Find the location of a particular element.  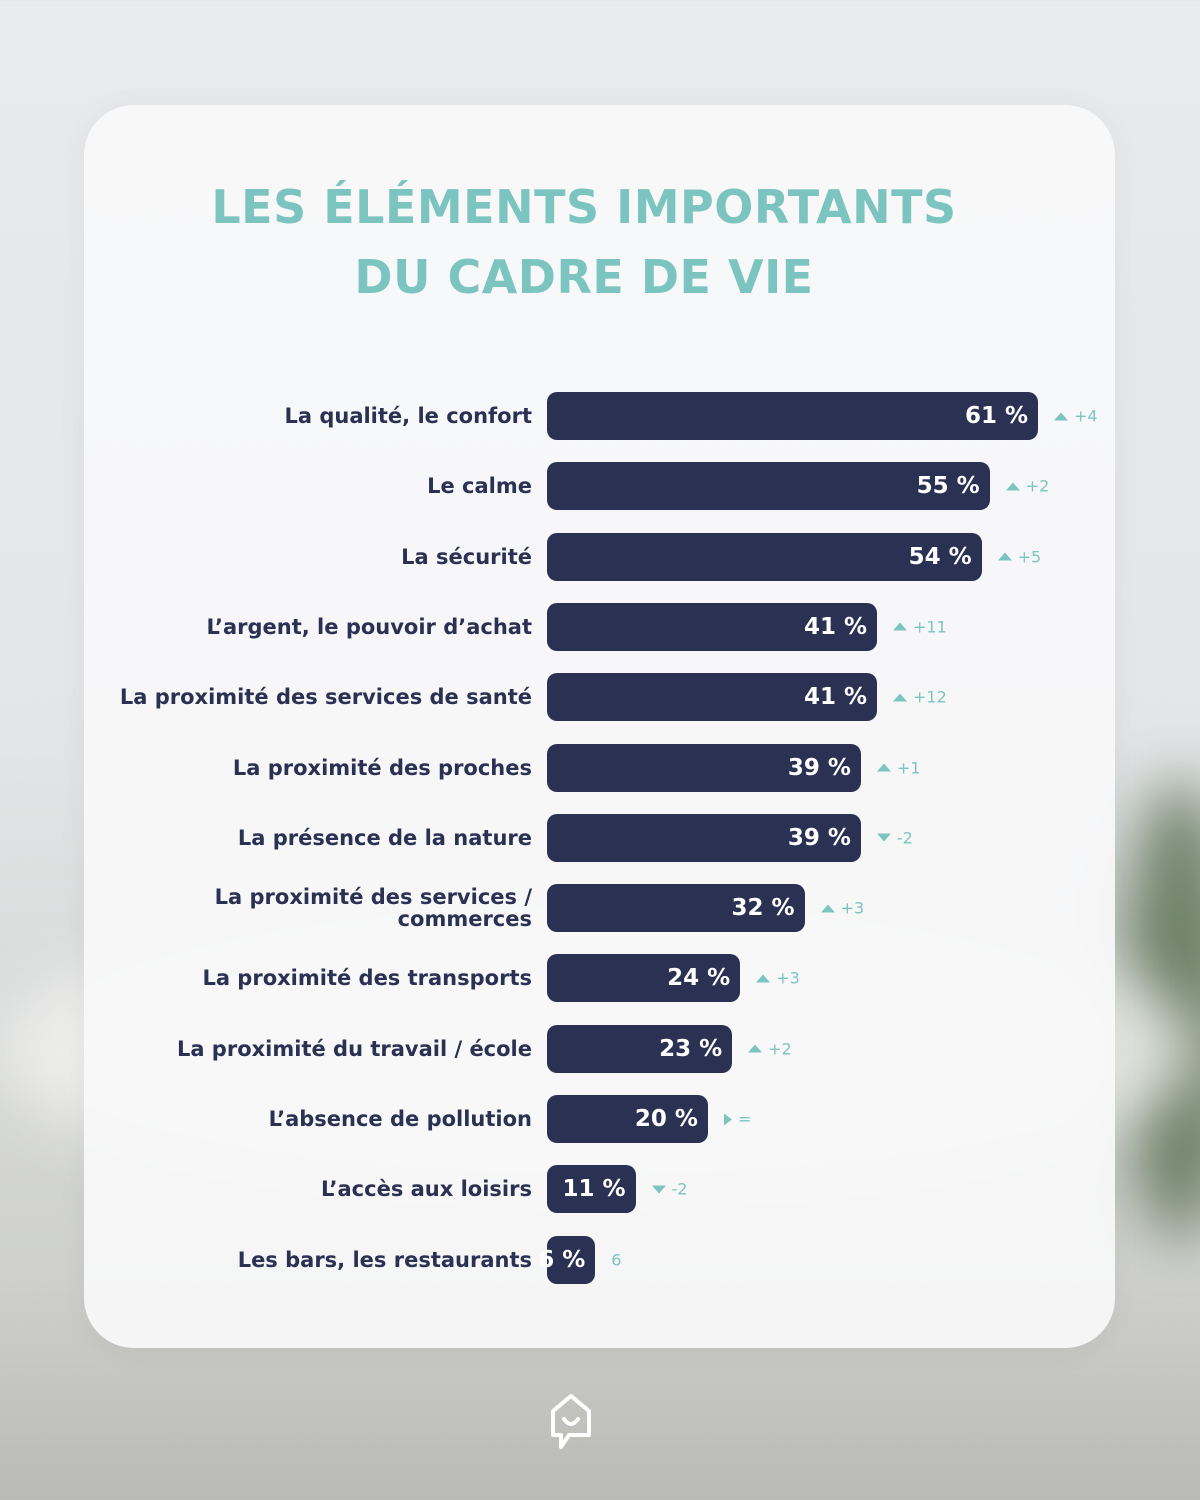

category-label: La proximité des services de santé is located at coordinates (325, 697).